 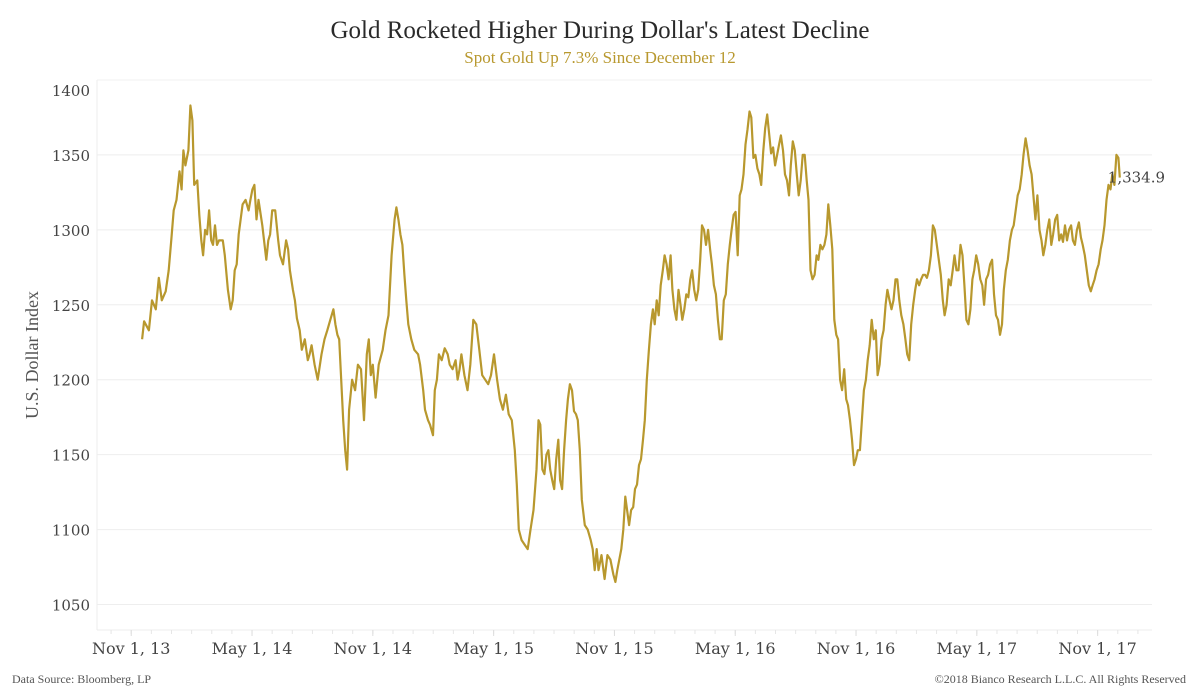 I want to click on y-tick-label: 1150, so click(x=71, y=456).